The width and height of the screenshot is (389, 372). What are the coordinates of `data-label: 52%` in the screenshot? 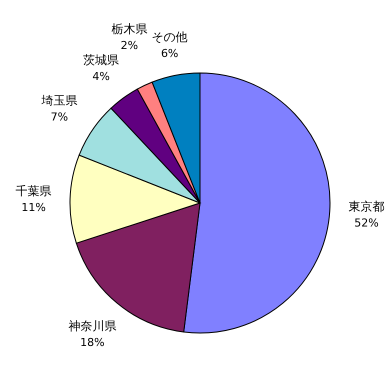 It's located at (366, 223).